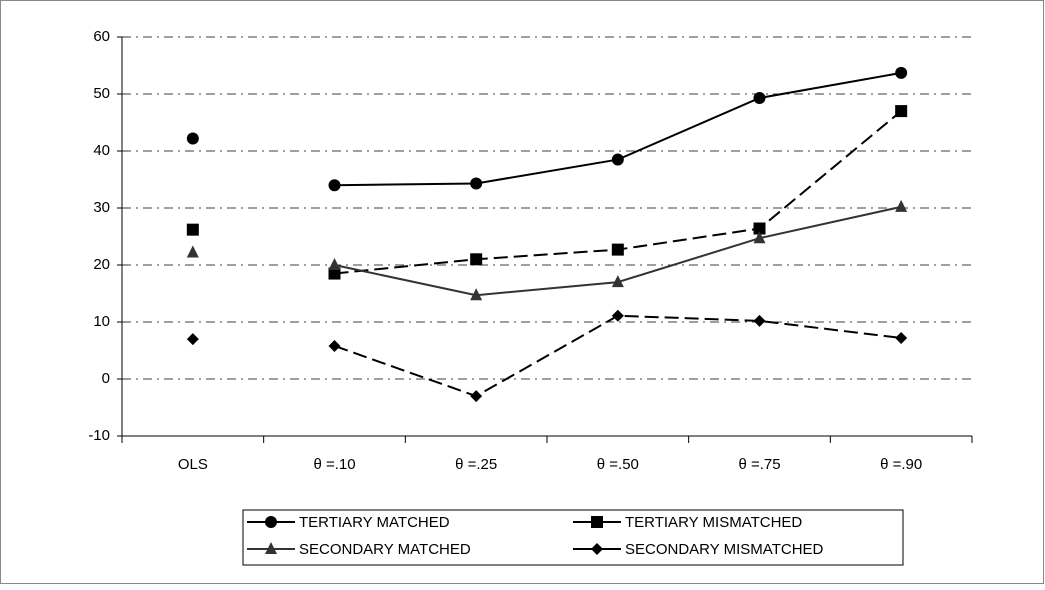  What do you see at coordinates (901, 464) in the screenshot?
I see `x-tick-label: θ =.90` at bounding box center [901, 464].